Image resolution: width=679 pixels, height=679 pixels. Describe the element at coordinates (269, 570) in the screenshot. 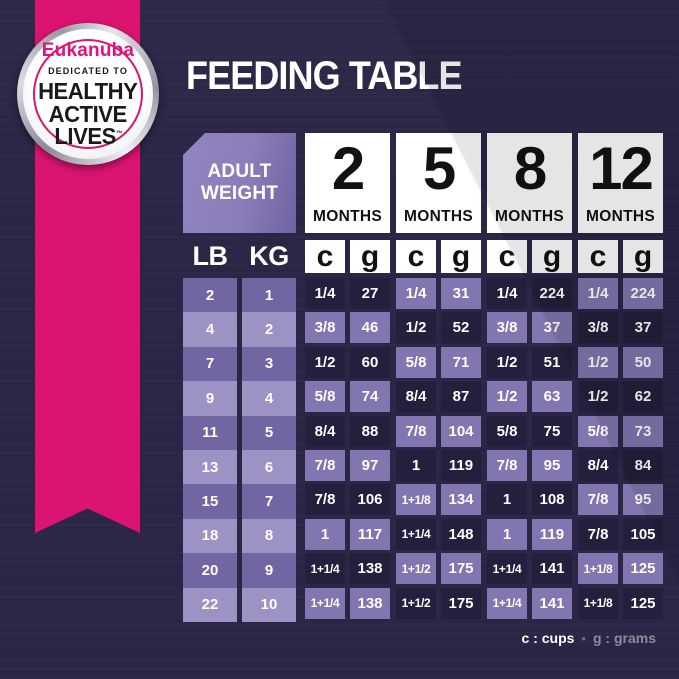

I see `weight-cell-kg: 9` at that location.